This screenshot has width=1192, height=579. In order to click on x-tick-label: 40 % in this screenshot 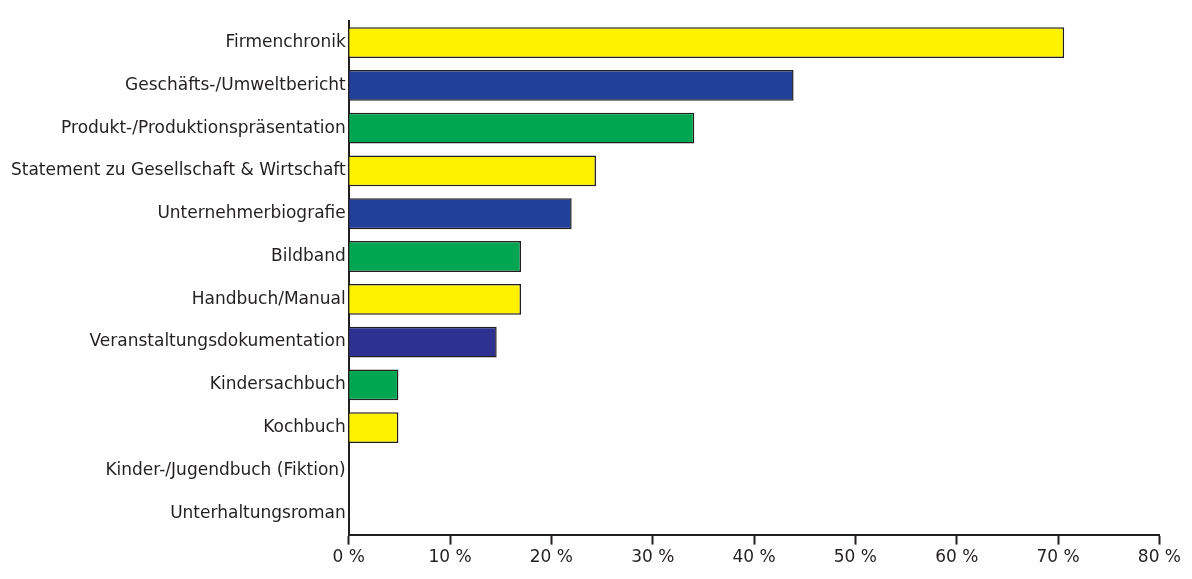, I will do `click(754, 556)`.